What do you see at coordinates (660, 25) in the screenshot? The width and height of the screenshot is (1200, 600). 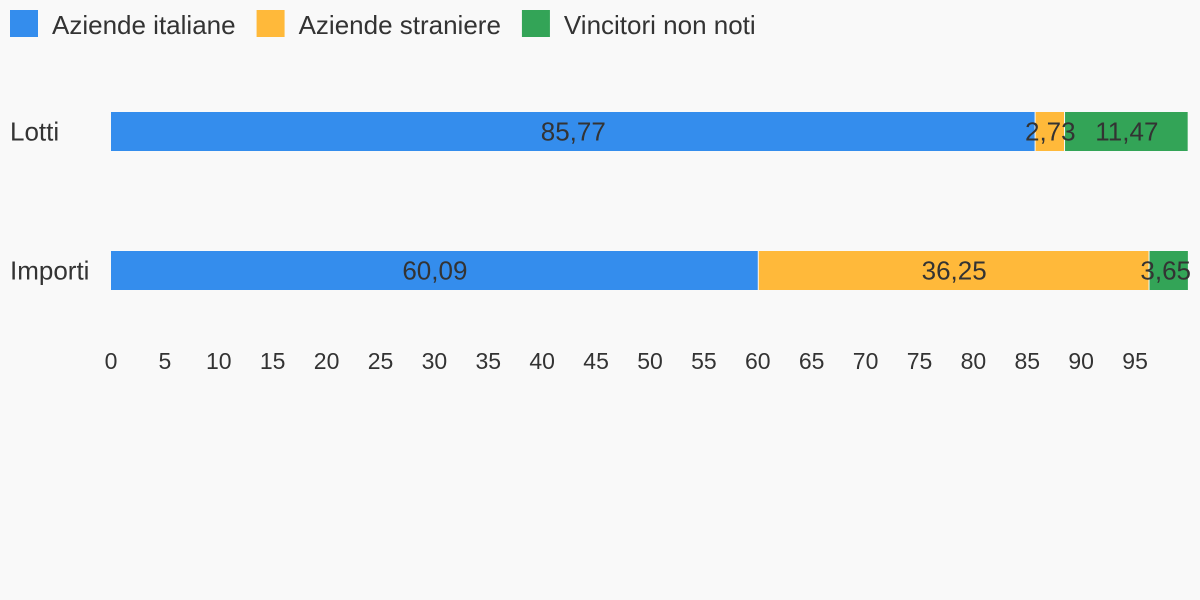 I see `legend-label: Vincitori non noti` at bounding box center [660, 25].